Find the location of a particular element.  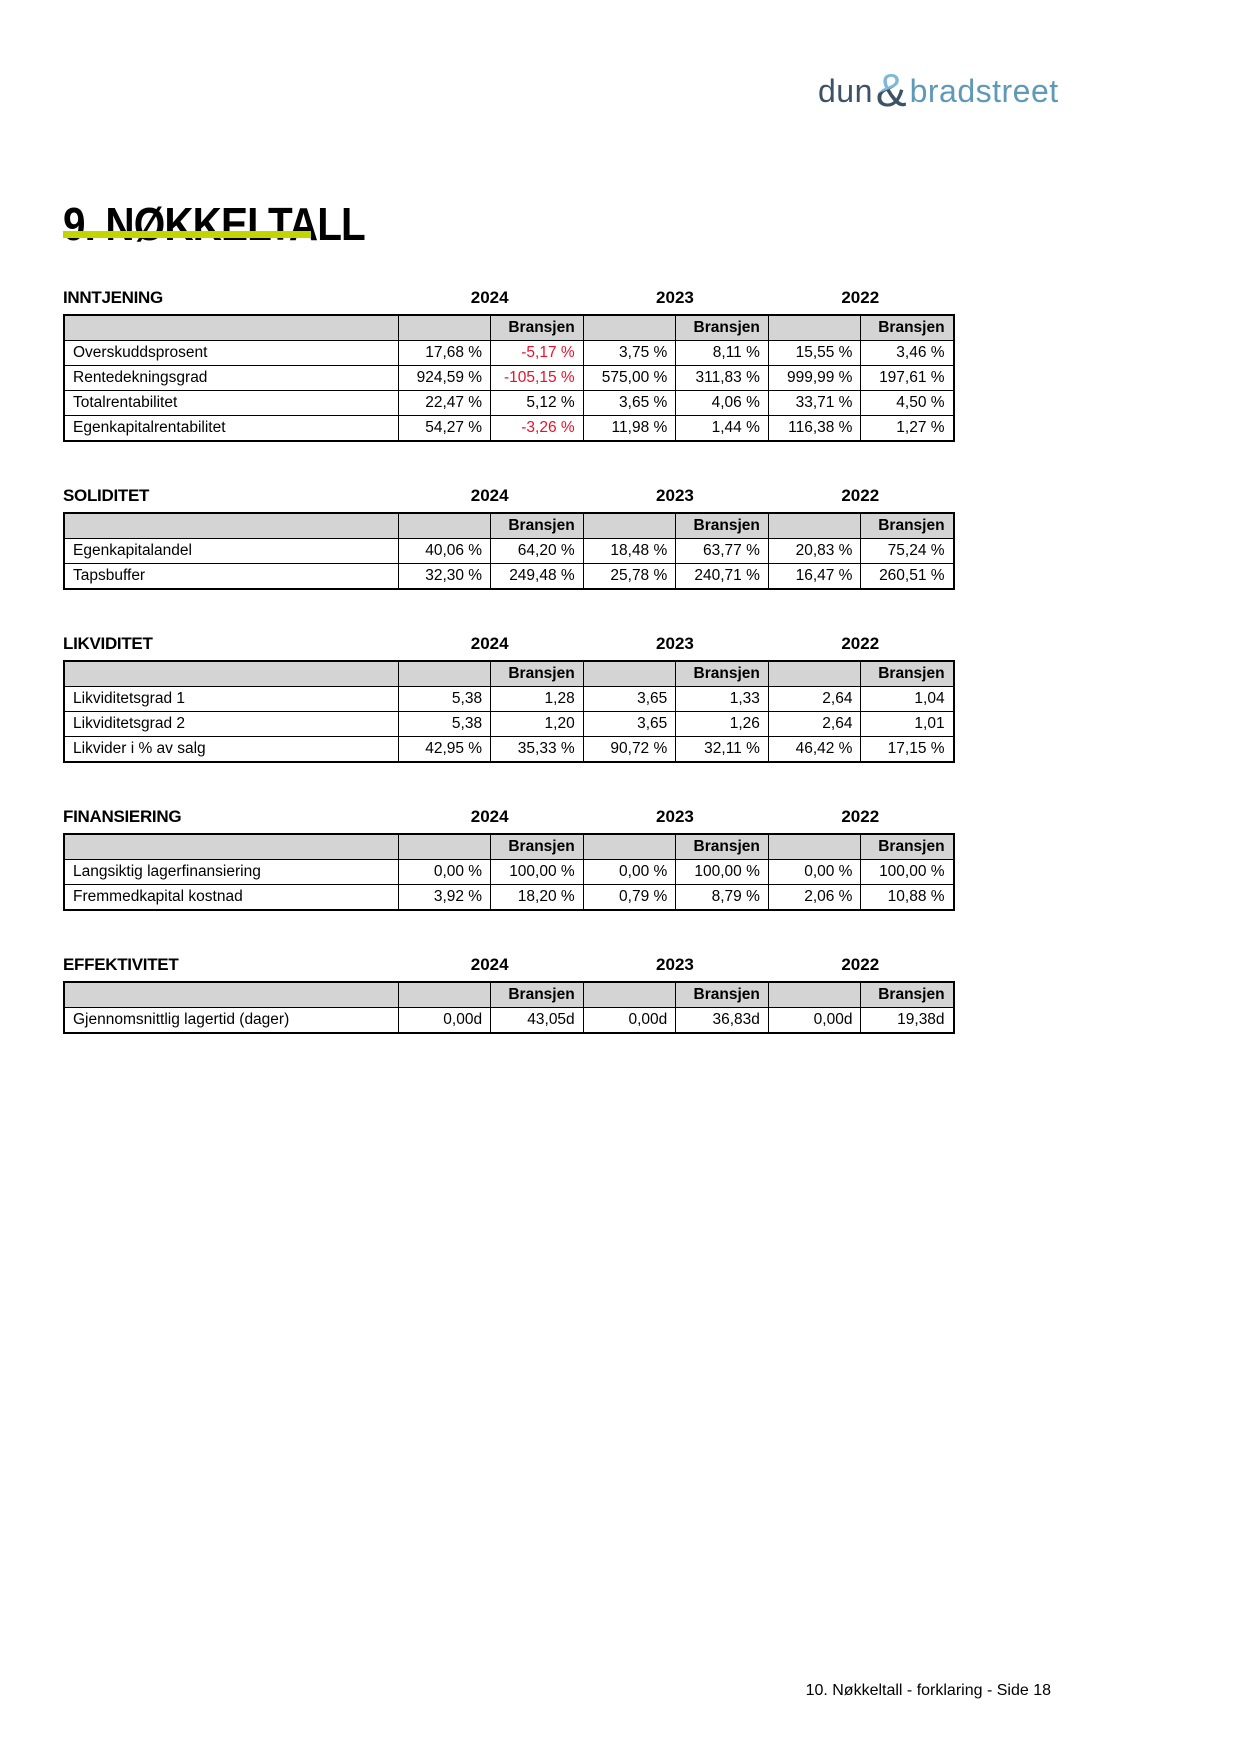

section-header-row: SOLIDITET 2024 2023 2022 is located at coordinates (508, 496).